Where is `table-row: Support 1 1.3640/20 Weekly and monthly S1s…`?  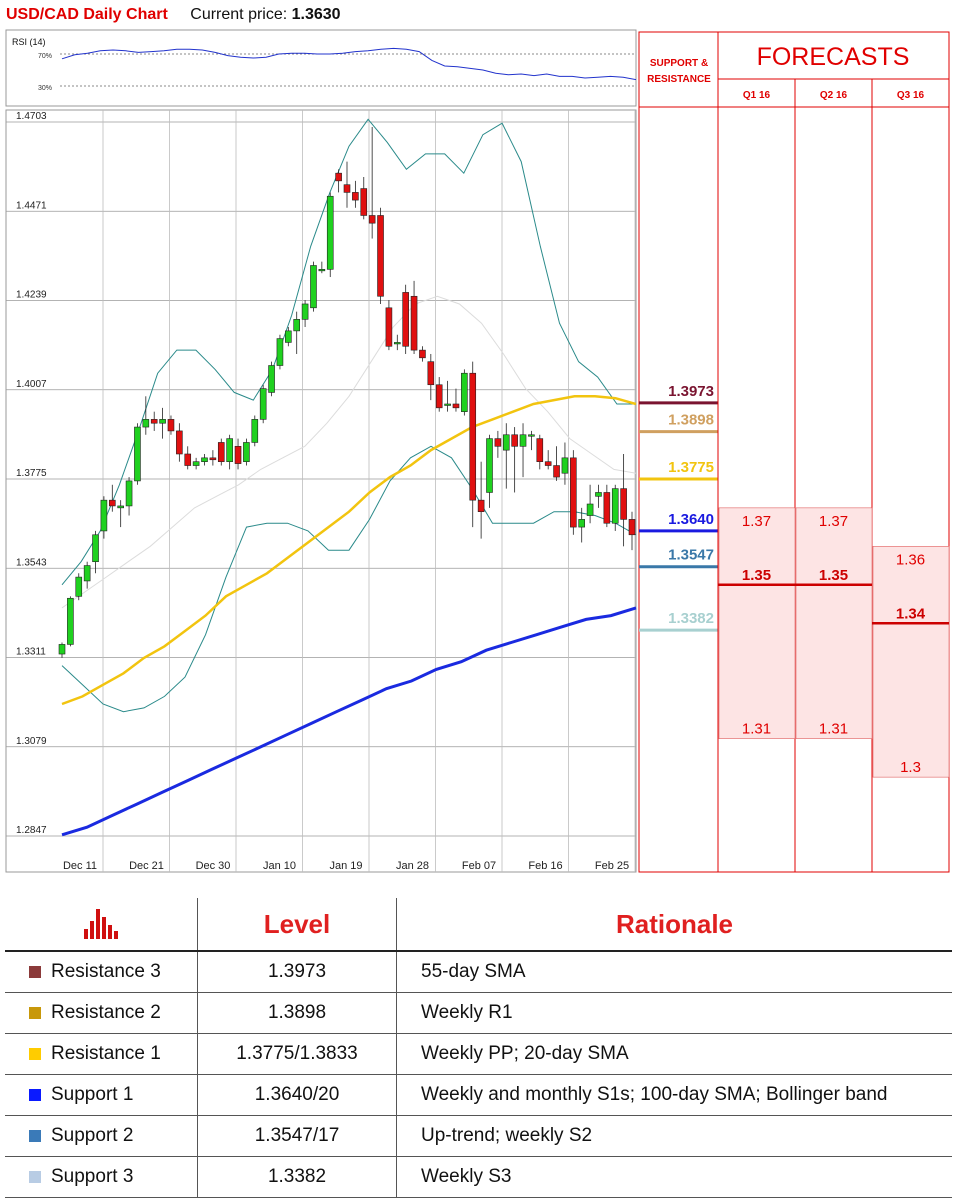
table-row: Support 1 1.3640/20 Weekly and monthly S1s… is located at coordinates (478, 1095).